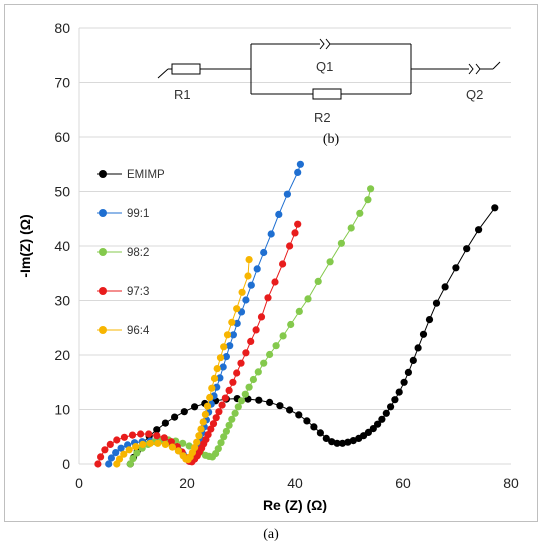 This screenshot has width=542, height=550. I want to click on x-tick-label: 40, so click(295, 483).